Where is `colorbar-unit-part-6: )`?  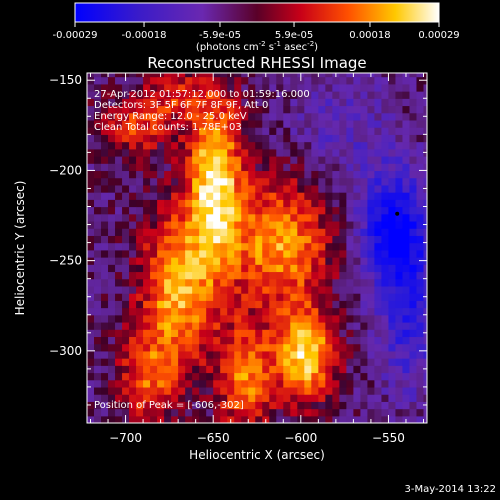
colorbar-unit-part-6: ) is located at coordinates (316, 47).